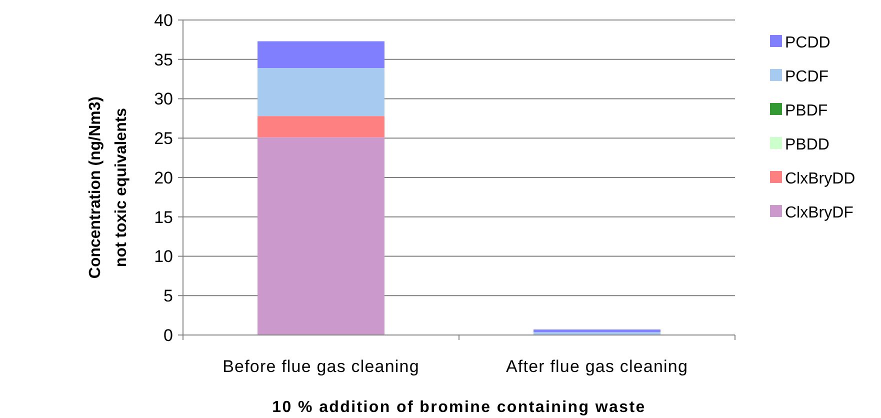 The width and height of the screenshot is (881, 418). Describe the element at coordinates (807, 43) in the screenshot. I see `legend-label: PCDD` at that location.